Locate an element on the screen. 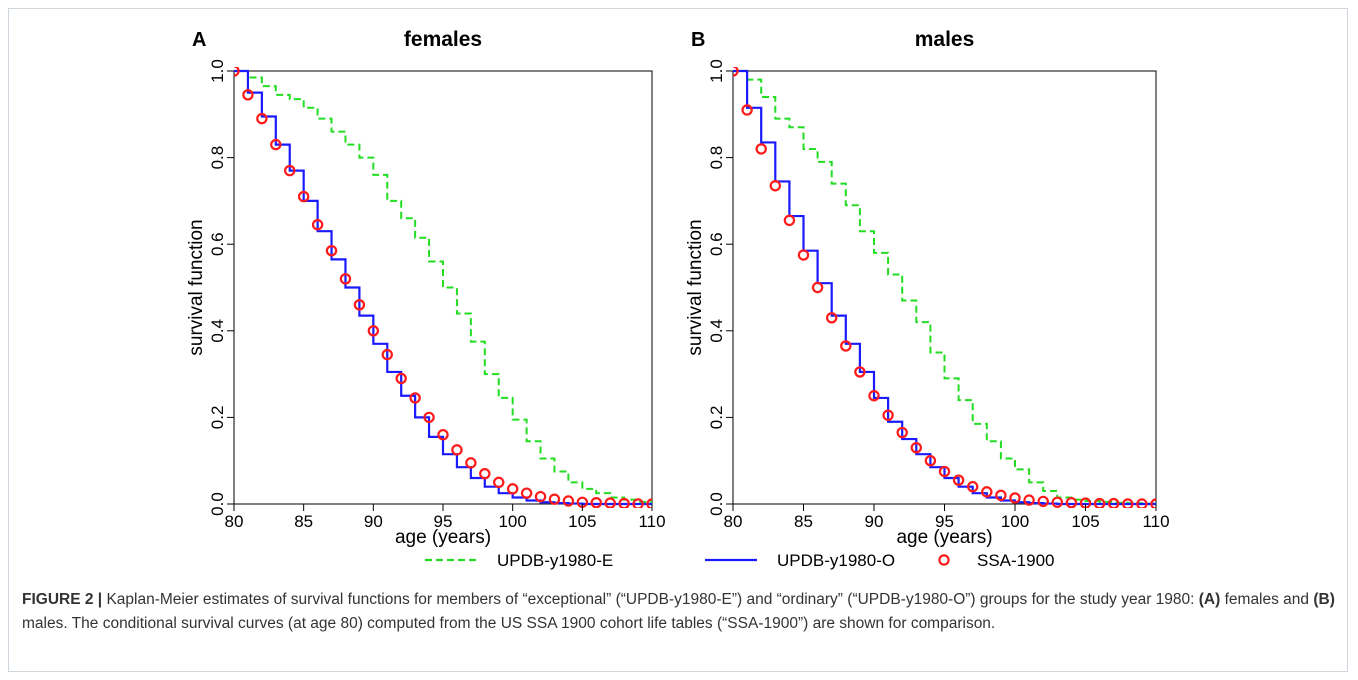  legend: UPDB-y1980-E UPDB-y1980-O SSA-1900 is located at coordinates (740, 560).